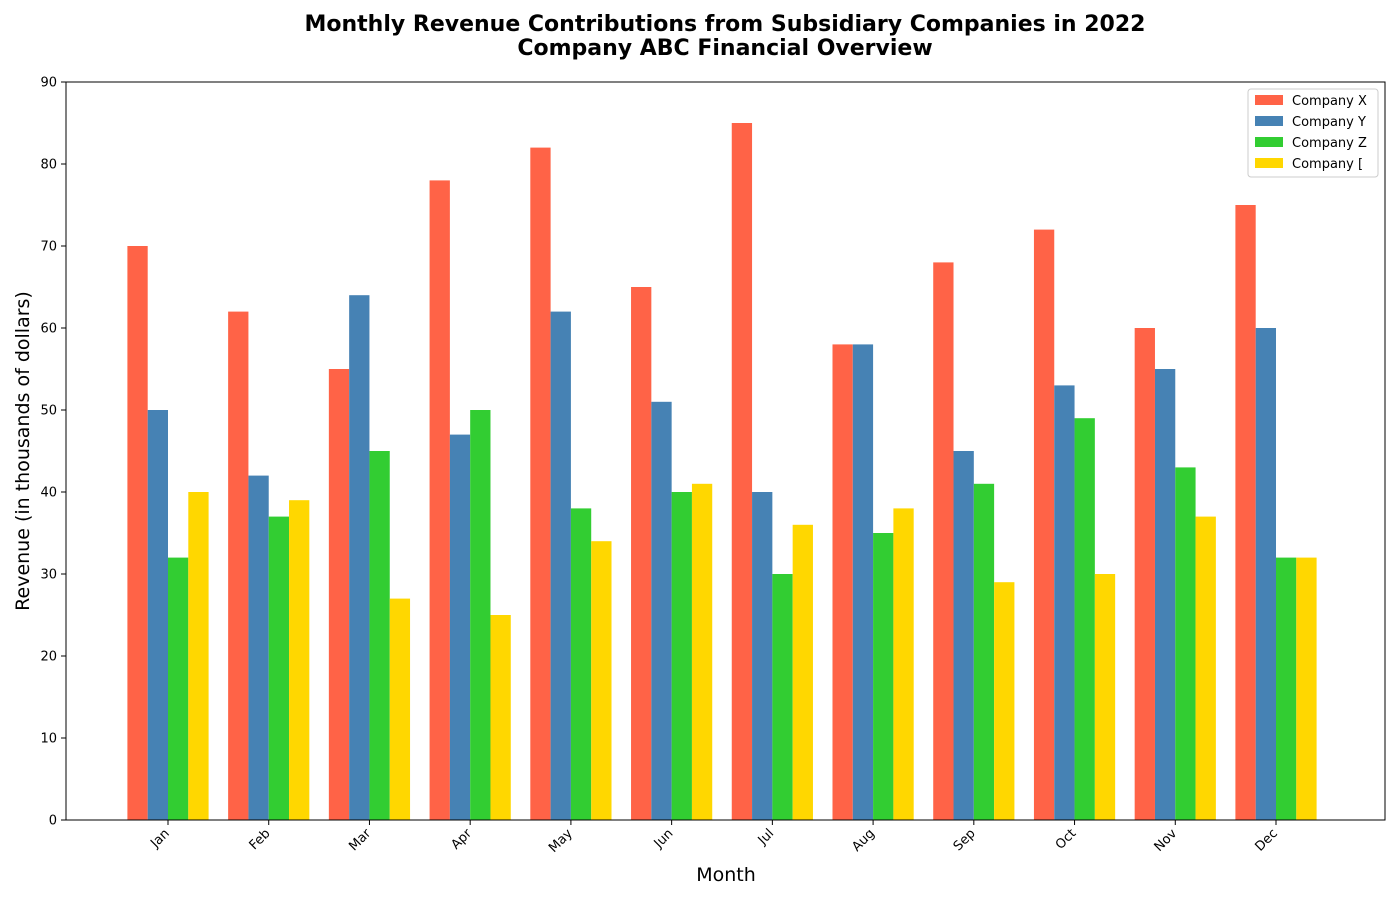 The image size is (1400, 900). I want to click on x-tick-label: Jun, so click(664, 839).